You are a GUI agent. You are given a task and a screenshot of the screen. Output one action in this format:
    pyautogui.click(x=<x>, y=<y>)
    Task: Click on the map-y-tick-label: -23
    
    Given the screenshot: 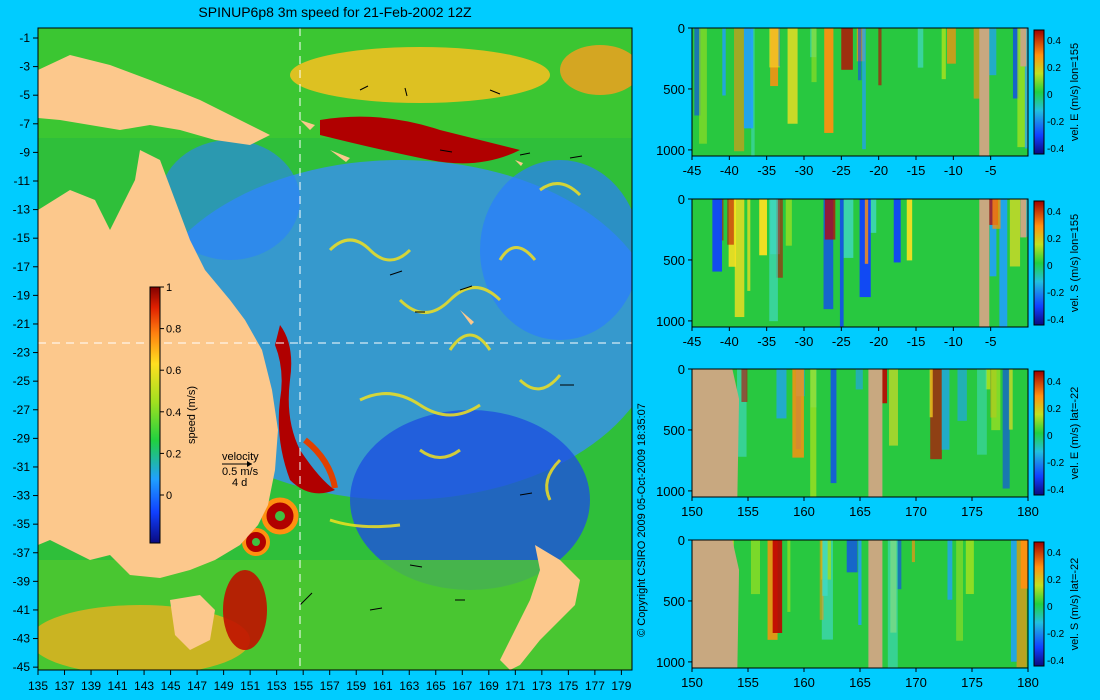 What is the action you would take?
    pyautogui.click(x=22, y=353)
    